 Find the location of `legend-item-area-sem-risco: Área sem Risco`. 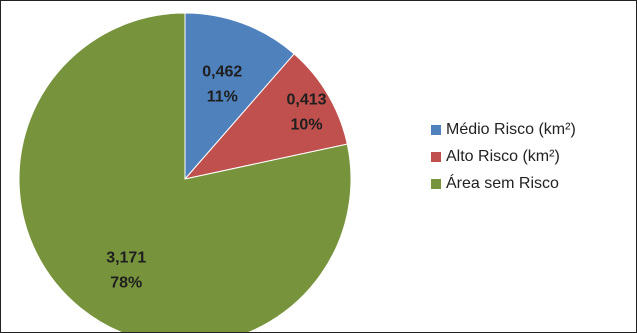

legend-item-area-sem-risco: Área sem Risco is located at coordinates (503, 184).